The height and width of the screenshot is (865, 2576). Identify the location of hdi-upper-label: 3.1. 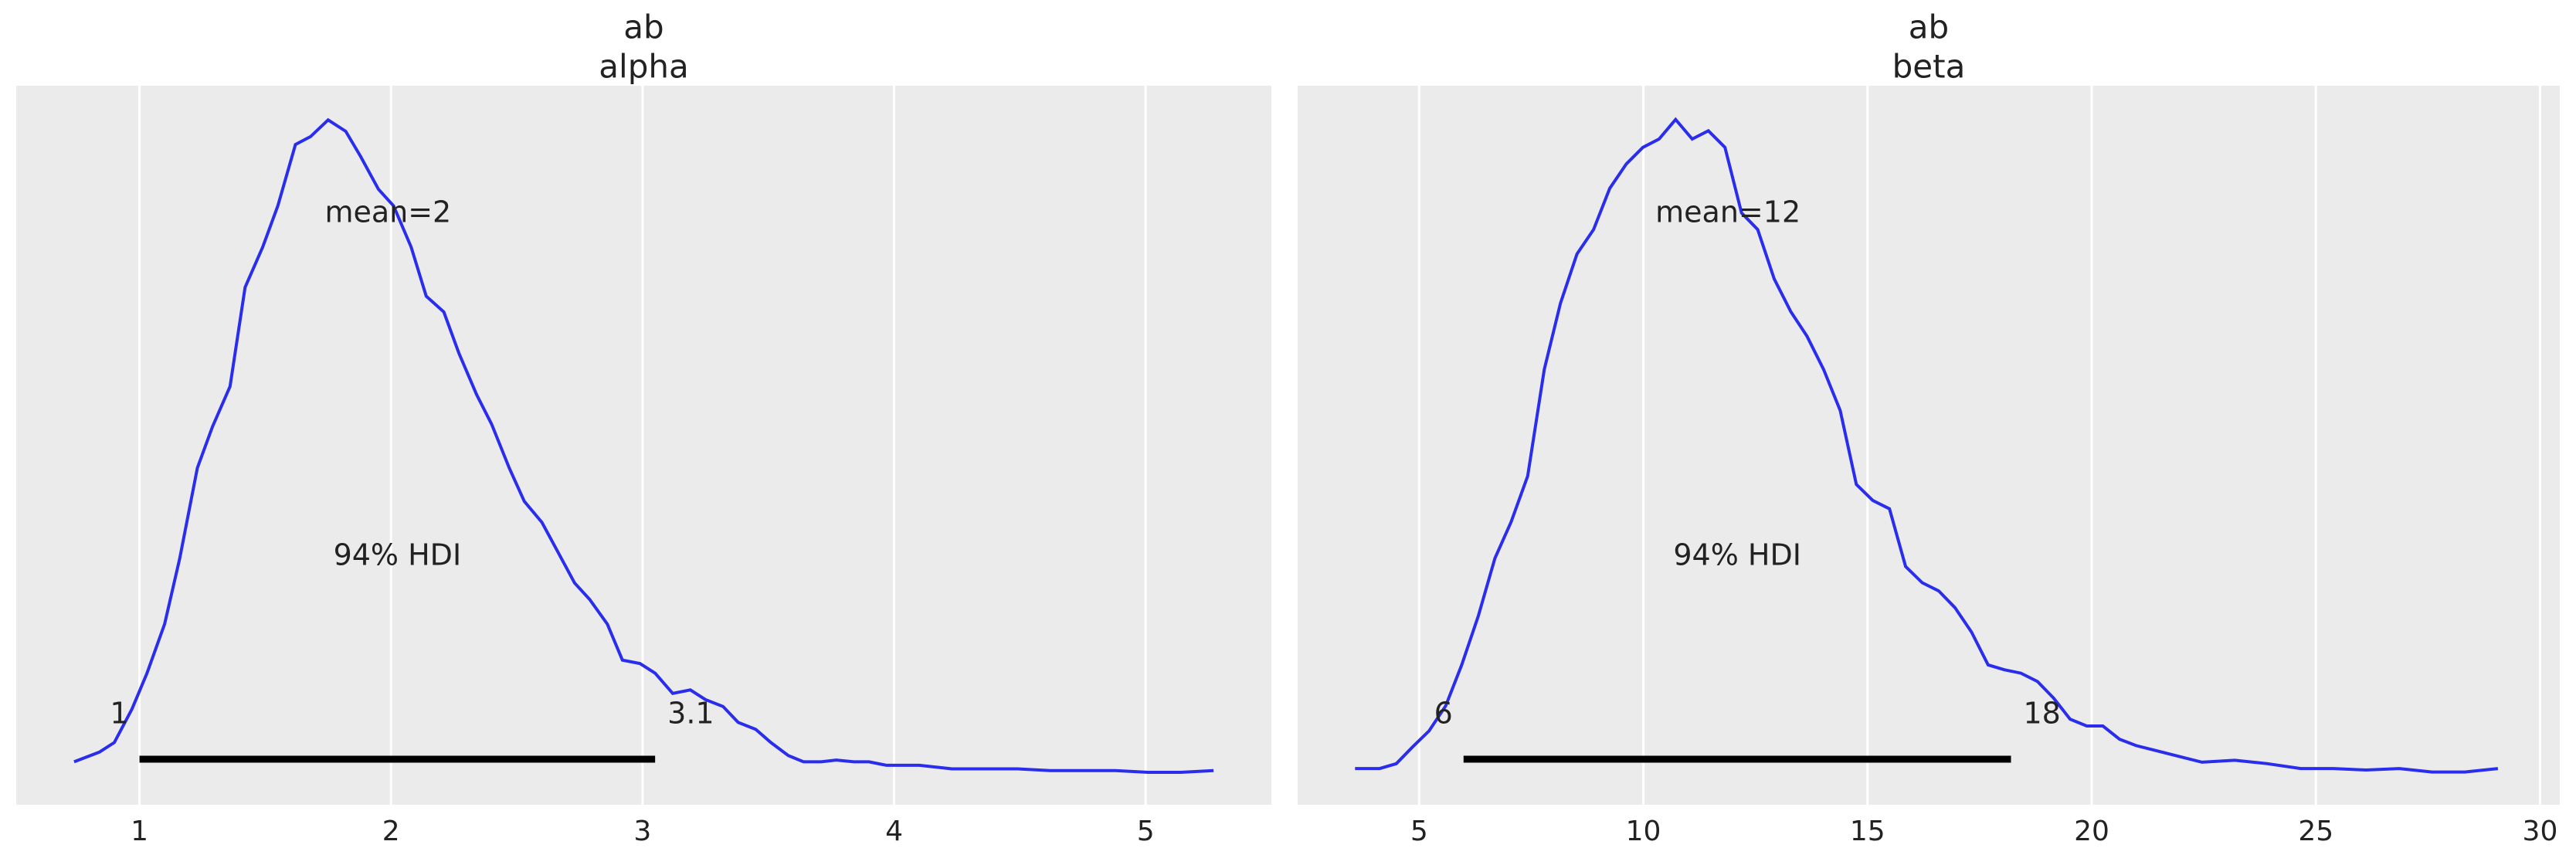
(690, 714).